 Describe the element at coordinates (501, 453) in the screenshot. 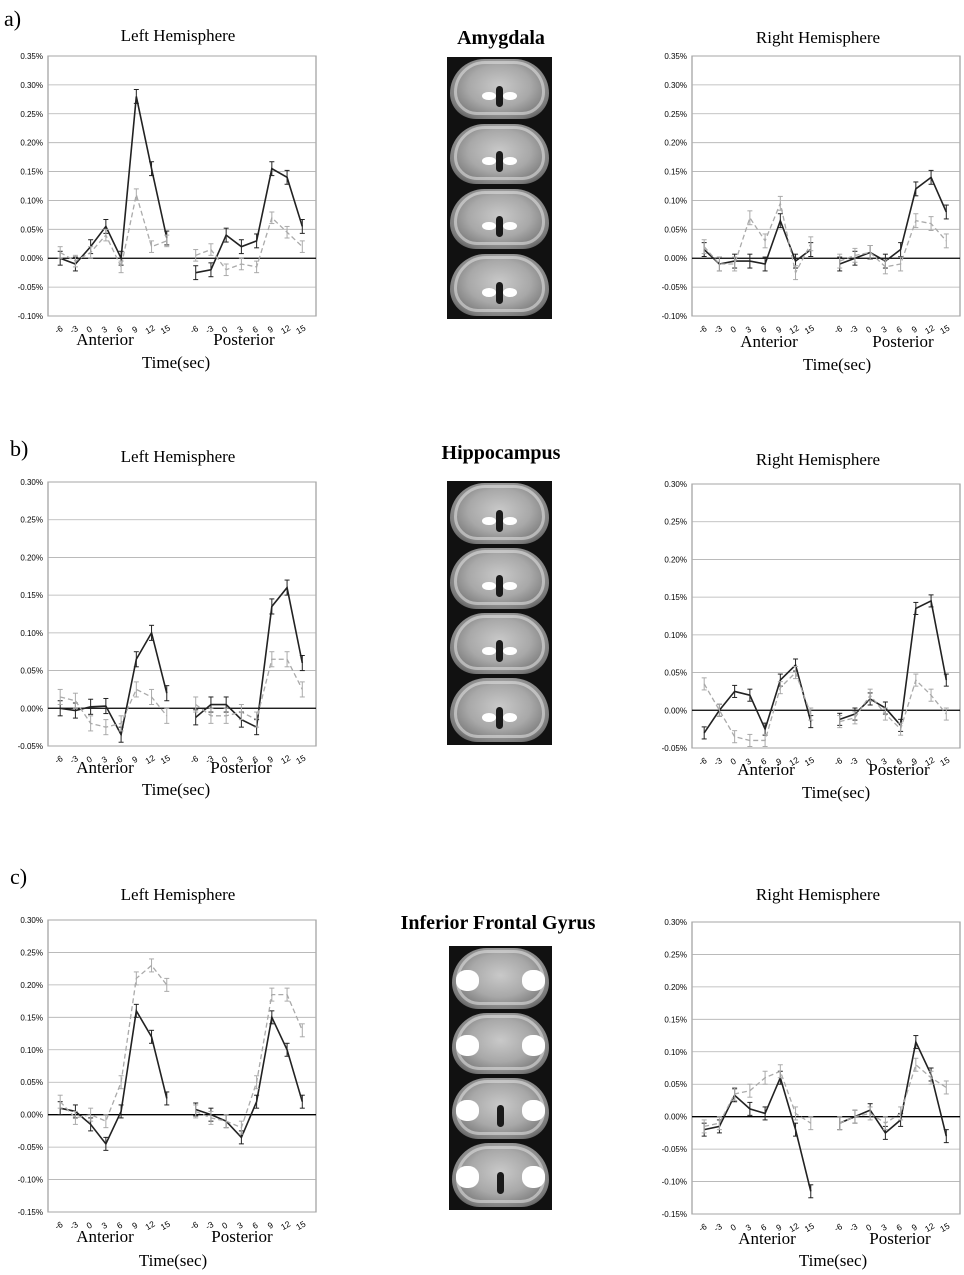

I see `region-title-hippocampus: Hippocampus` at that location.